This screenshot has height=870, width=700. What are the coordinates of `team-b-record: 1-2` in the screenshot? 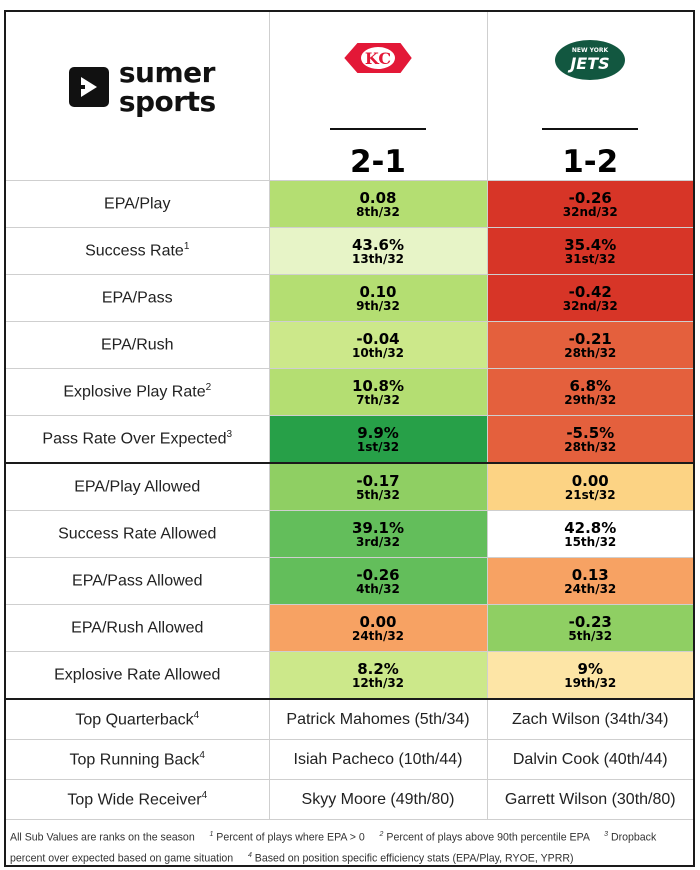 It's located at (590, 162).